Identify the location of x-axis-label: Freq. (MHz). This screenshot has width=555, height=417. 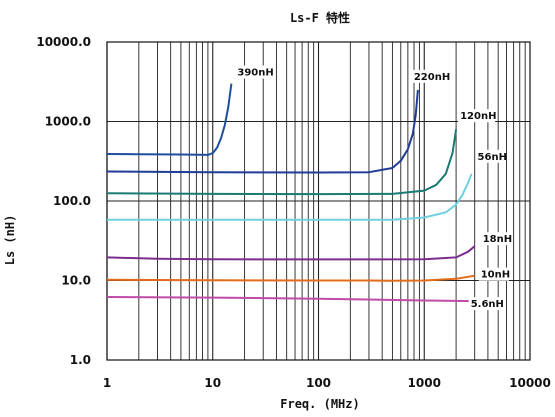
(319, 404).